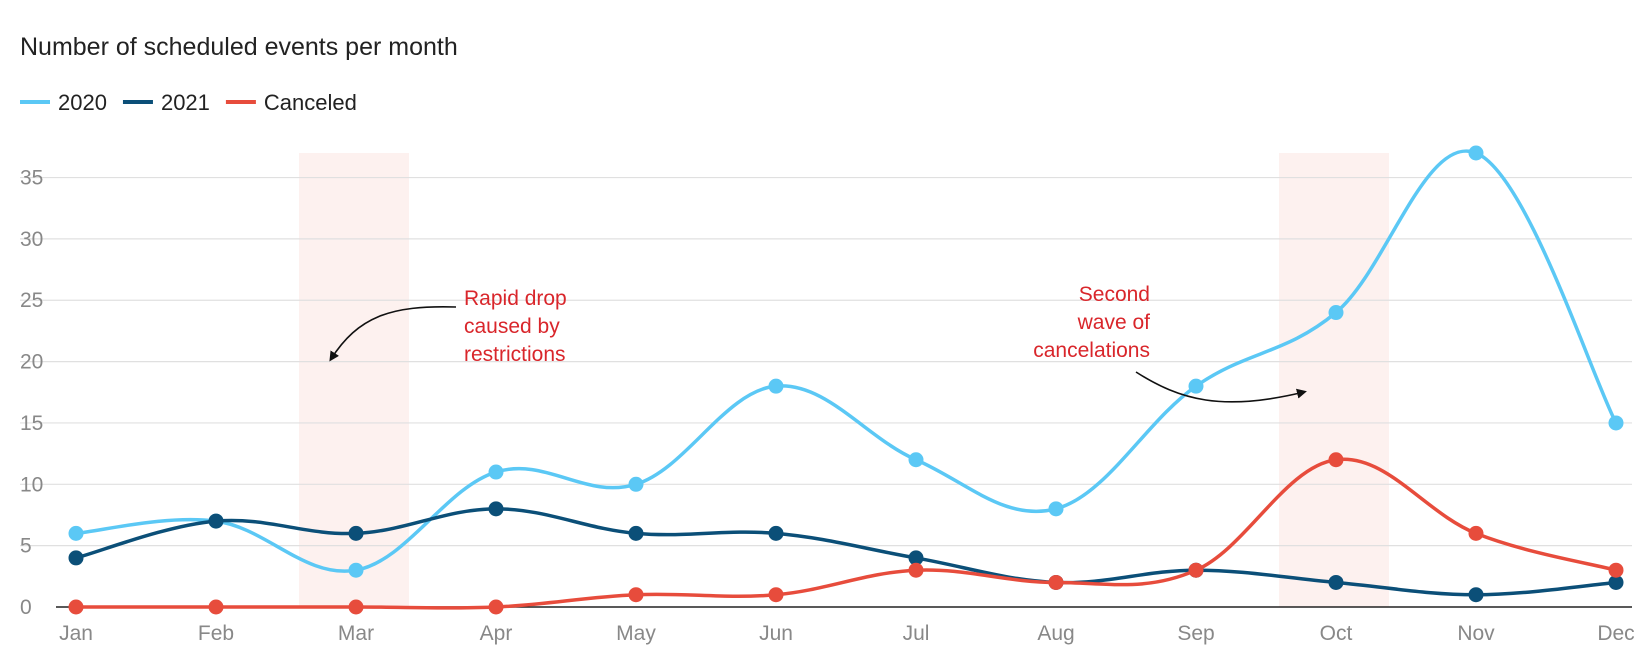 The height and width of the screenshot is (666, 1640). I want to click on annotation-line: Rapid drop, so click(515, 298).